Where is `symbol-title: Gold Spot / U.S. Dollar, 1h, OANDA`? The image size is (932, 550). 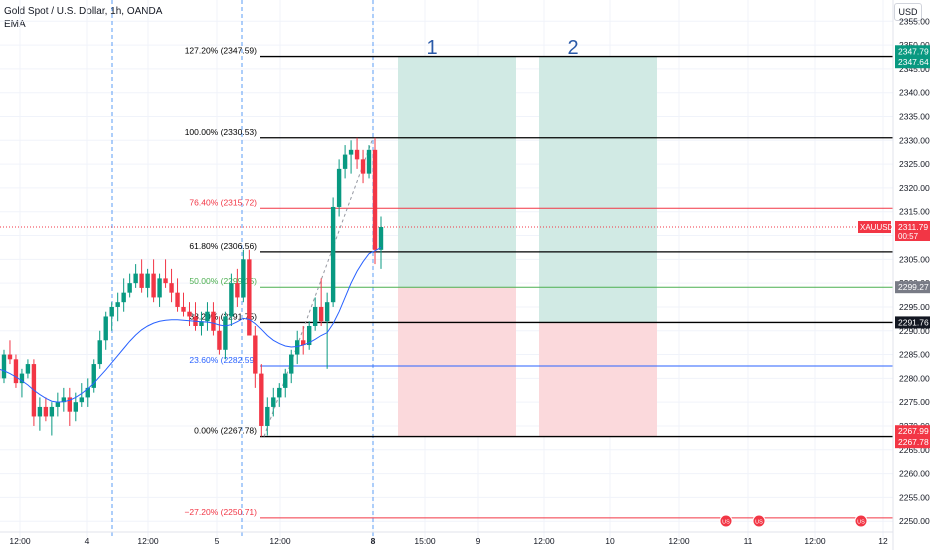 symbol-title: Gold Spot / U.S. Dollar, 1h, OANDA is located at coordinates (83, 11).